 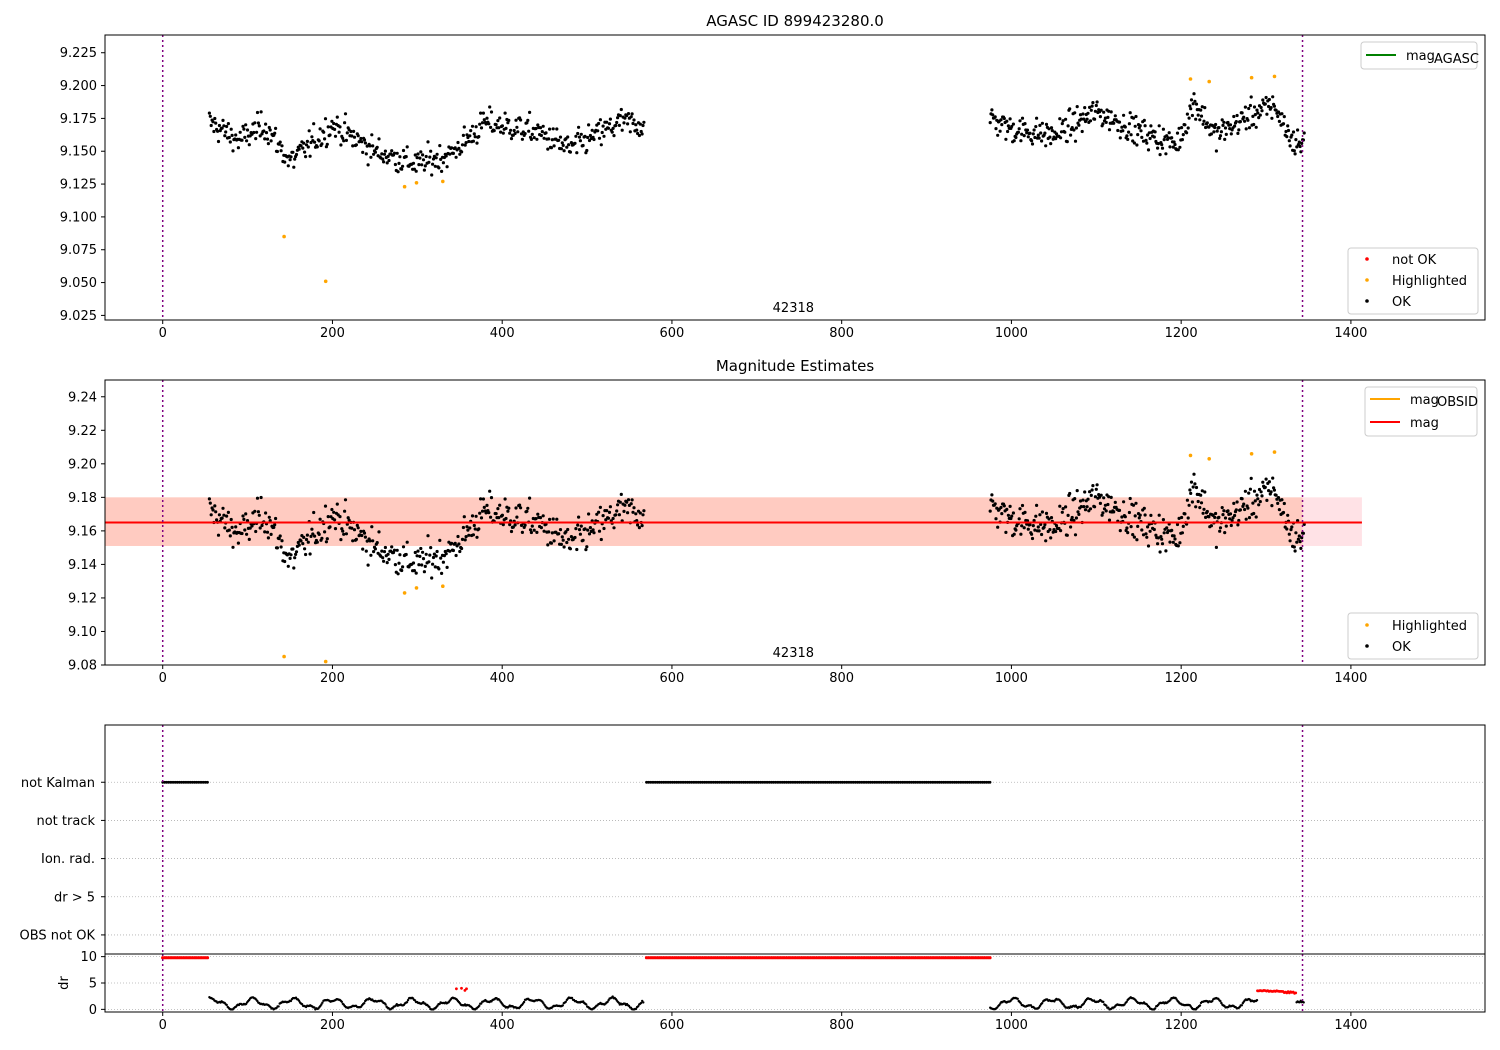 I want to click on dr-panel-xtick-label: 1000, so click(x=1011, y=1025).